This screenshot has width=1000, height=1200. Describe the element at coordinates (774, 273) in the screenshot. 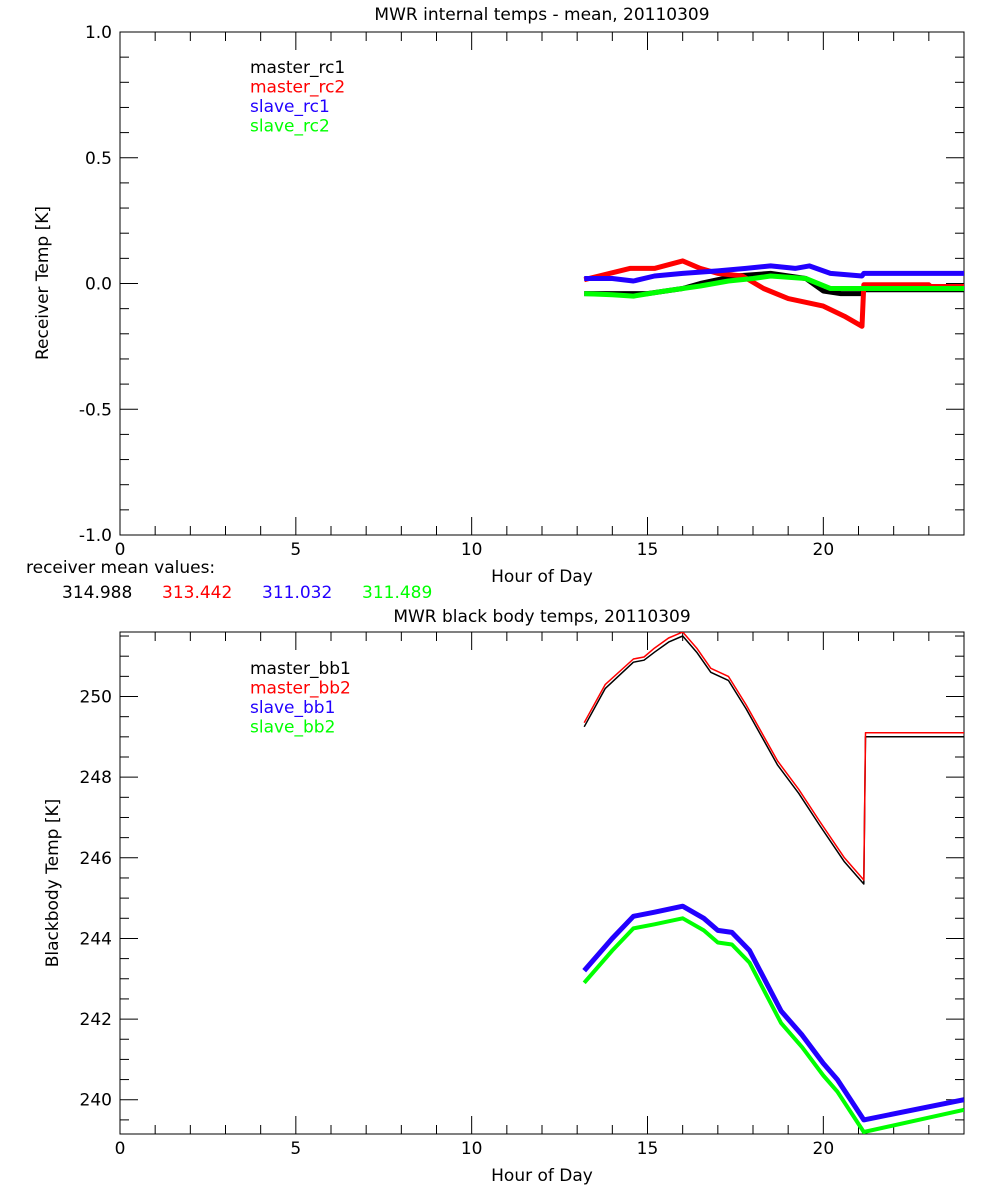

I see `series-line-slave_rc1` at that location.